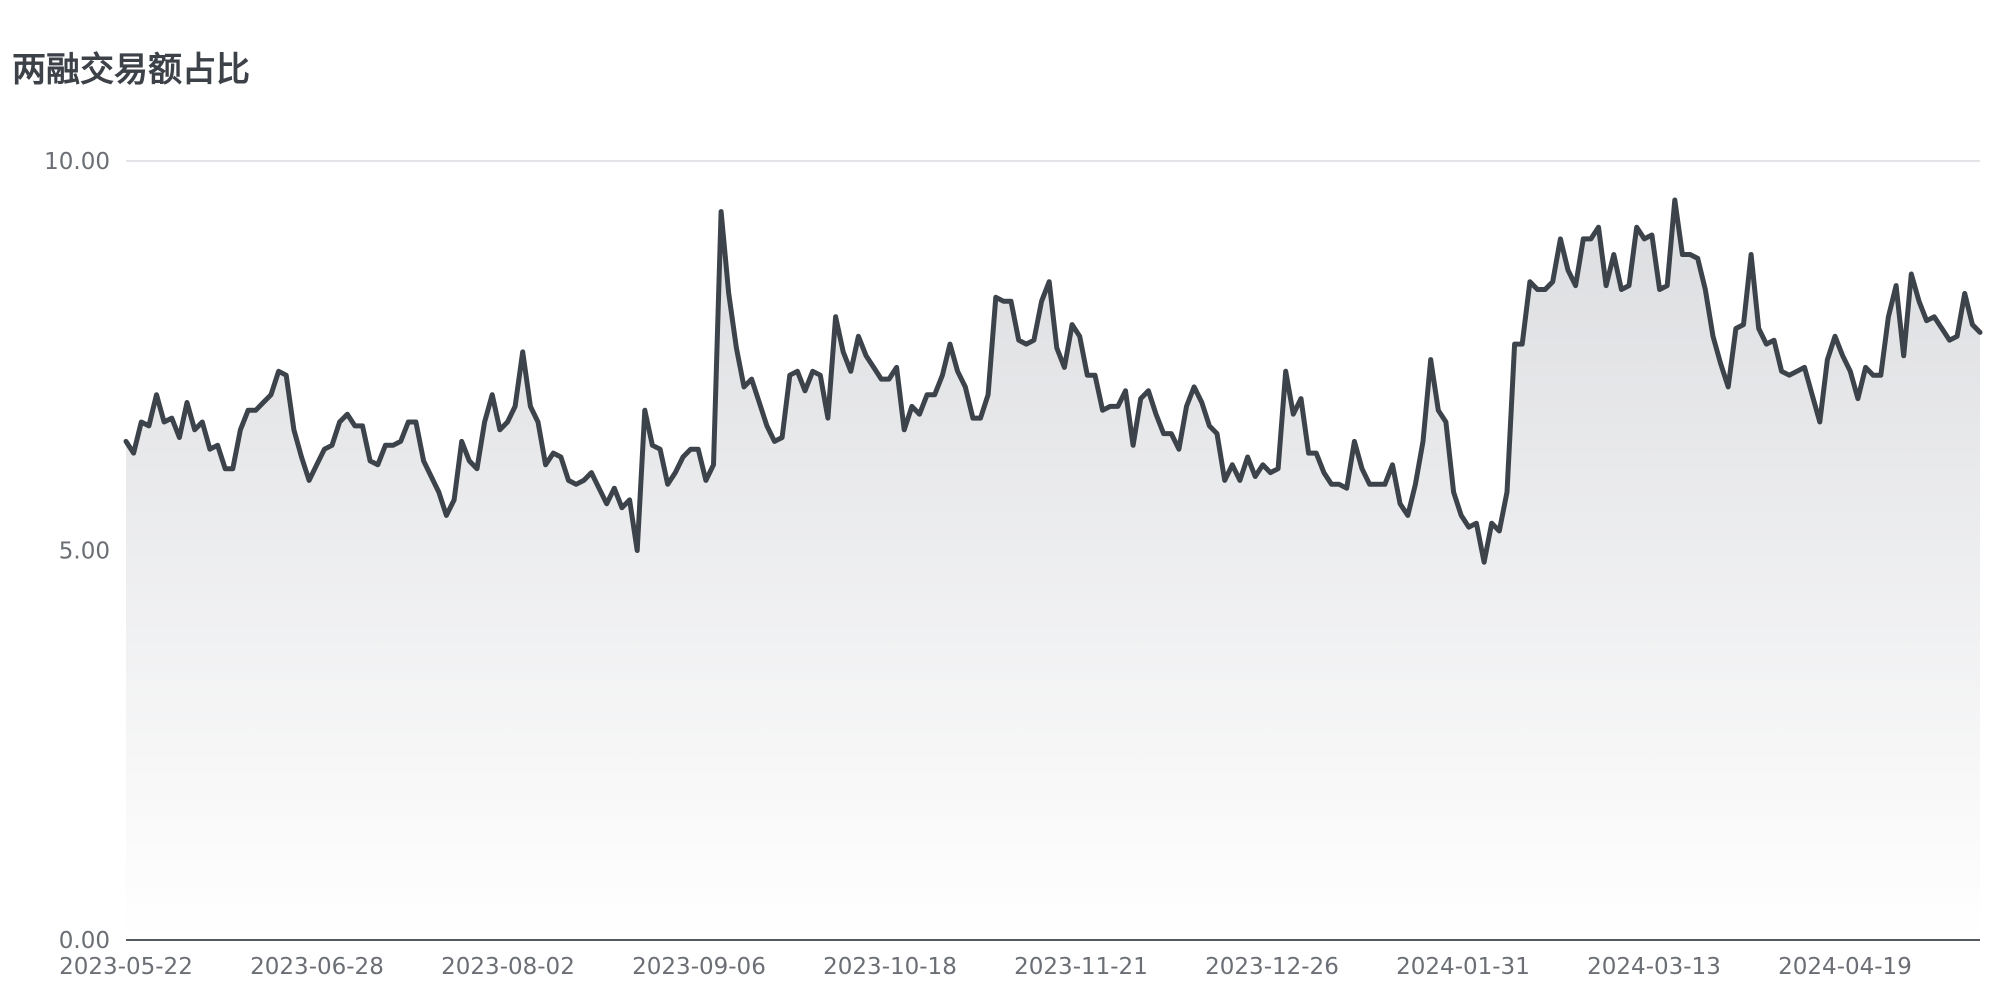 The height and width of the screenshot is (1000, 2000). Describe the element at coordinates (1654, 967) in the screenshot. I see `x-tick-label: 2024-03-13` at that location.